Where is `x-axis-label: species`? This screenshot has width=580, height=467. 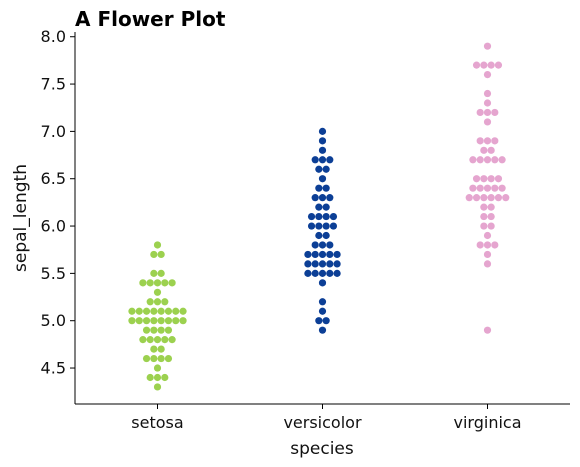 x-axis-label: species is located at coordinates (322, 449).